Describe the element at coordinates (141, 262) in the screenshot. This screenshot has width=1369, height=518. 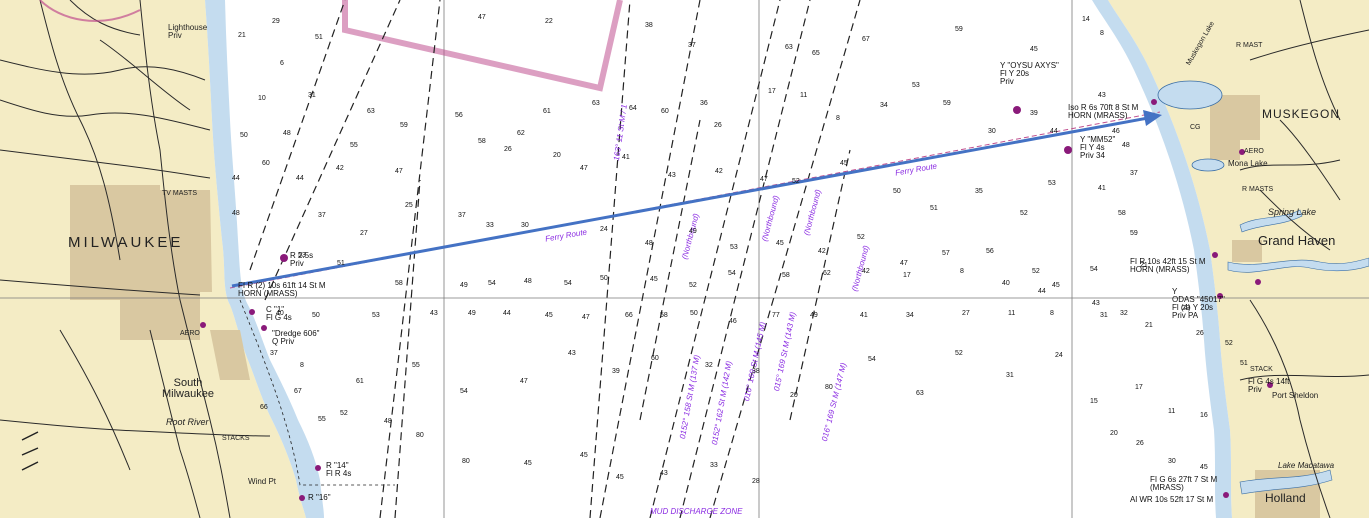
I see `milwaukee-urban` at that location.